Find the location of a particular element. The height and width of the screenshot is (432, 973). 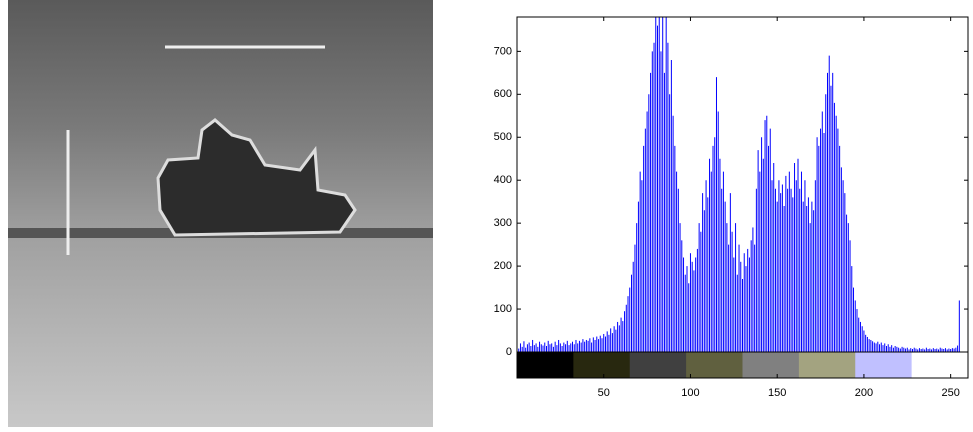

colorbar-frame is located at coordinates (742, 365).